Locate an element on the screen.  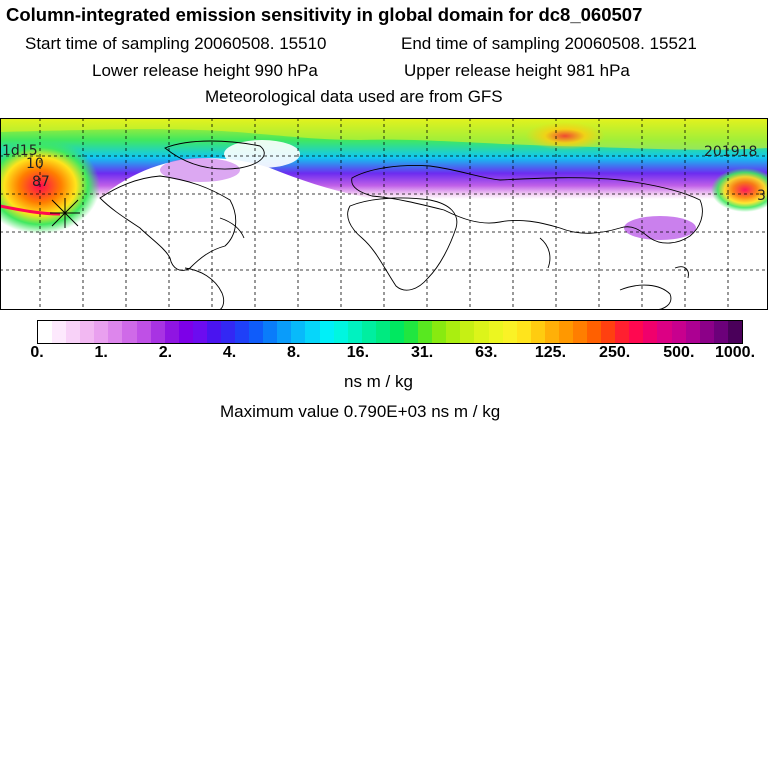
colorbar-tick-label: 16. is located at coordinates (358, 352).